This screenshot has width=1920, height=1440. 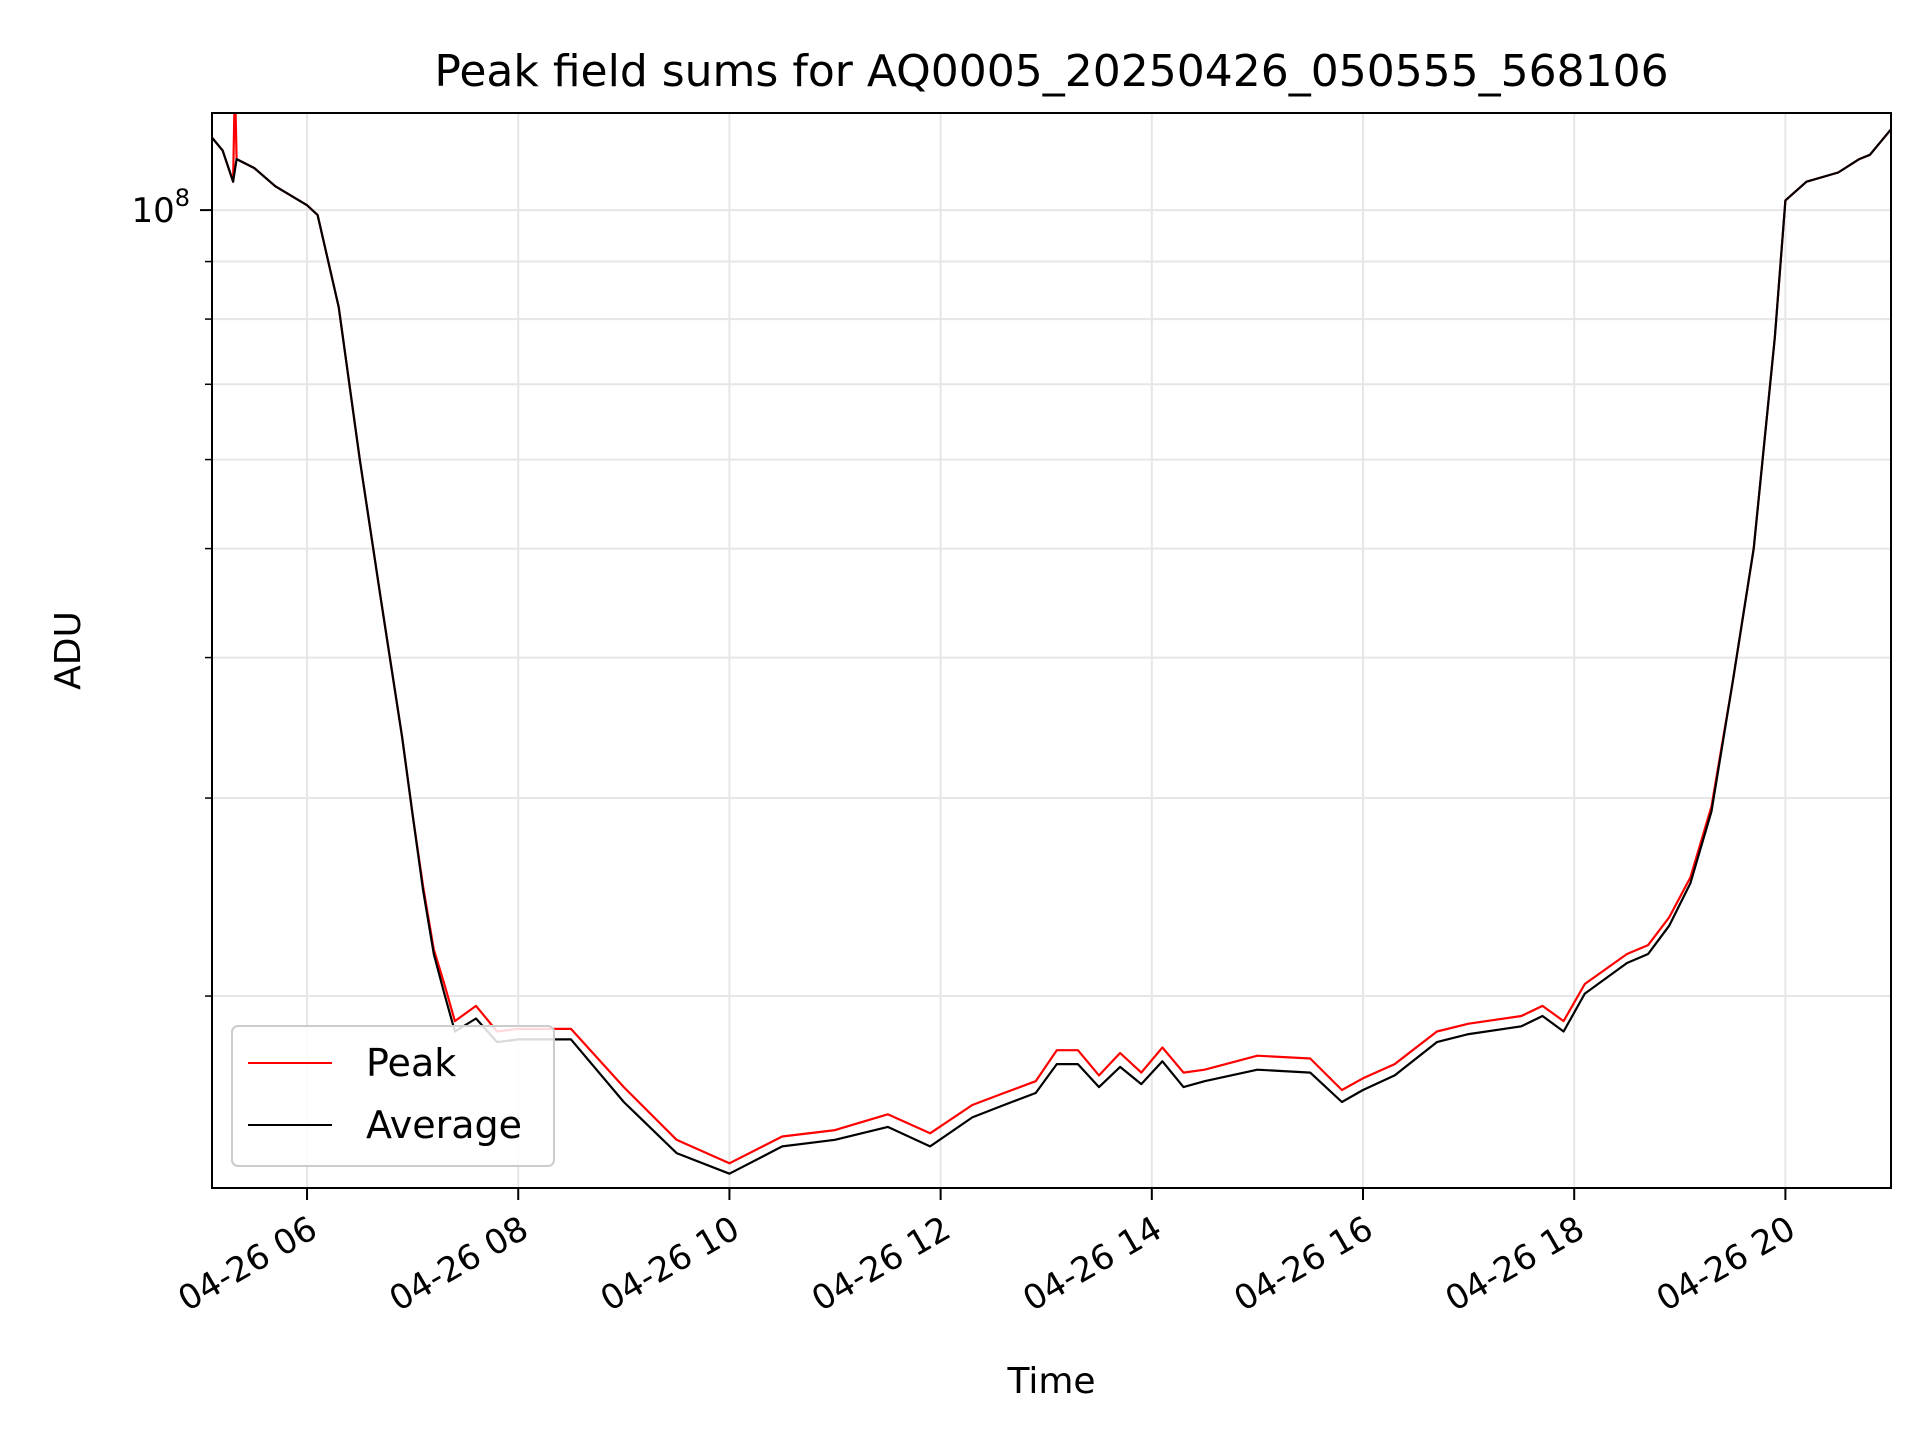 I want to click on y-tick-label: 108, so click(x=160, y=207).